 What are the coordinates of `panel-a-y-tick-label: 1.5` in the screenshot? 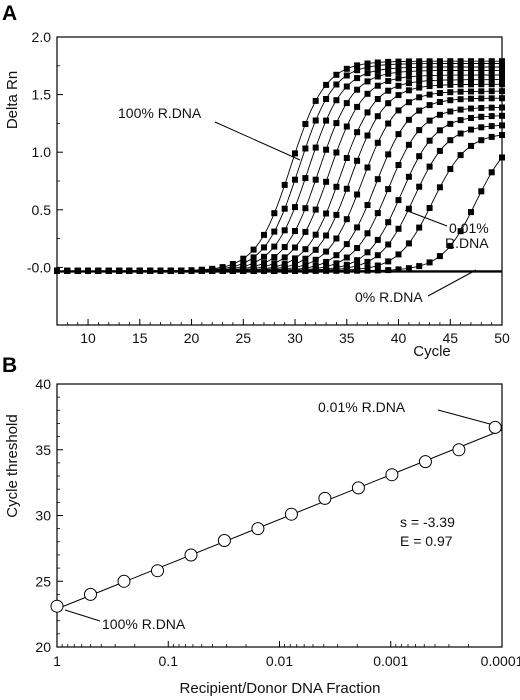 It's located at (42, 95).